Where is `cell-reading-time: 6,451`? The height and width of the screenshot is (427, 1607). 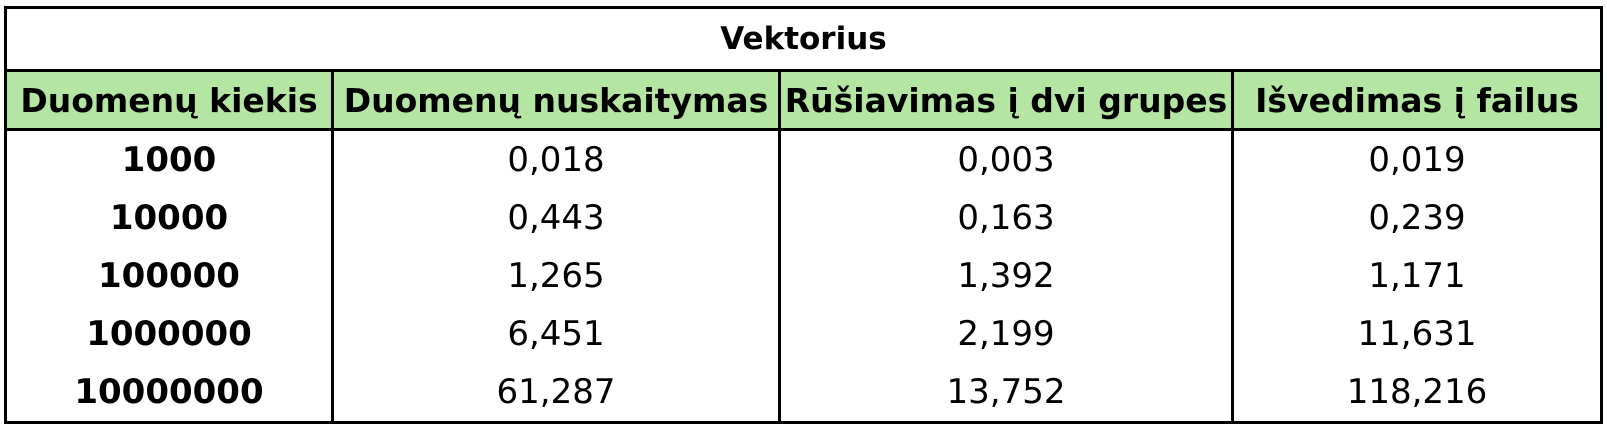 cell-reading-time: 6,451 is located at coordinates (556, 334).